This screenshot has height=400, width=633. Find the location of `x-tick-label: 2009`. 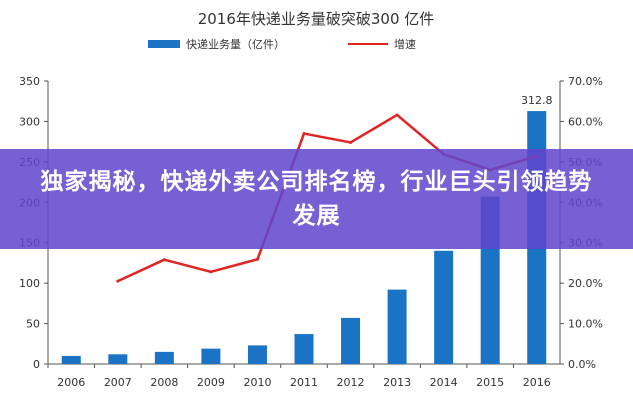

x-tick-label: 2009 is located at coordinates (211, 382).